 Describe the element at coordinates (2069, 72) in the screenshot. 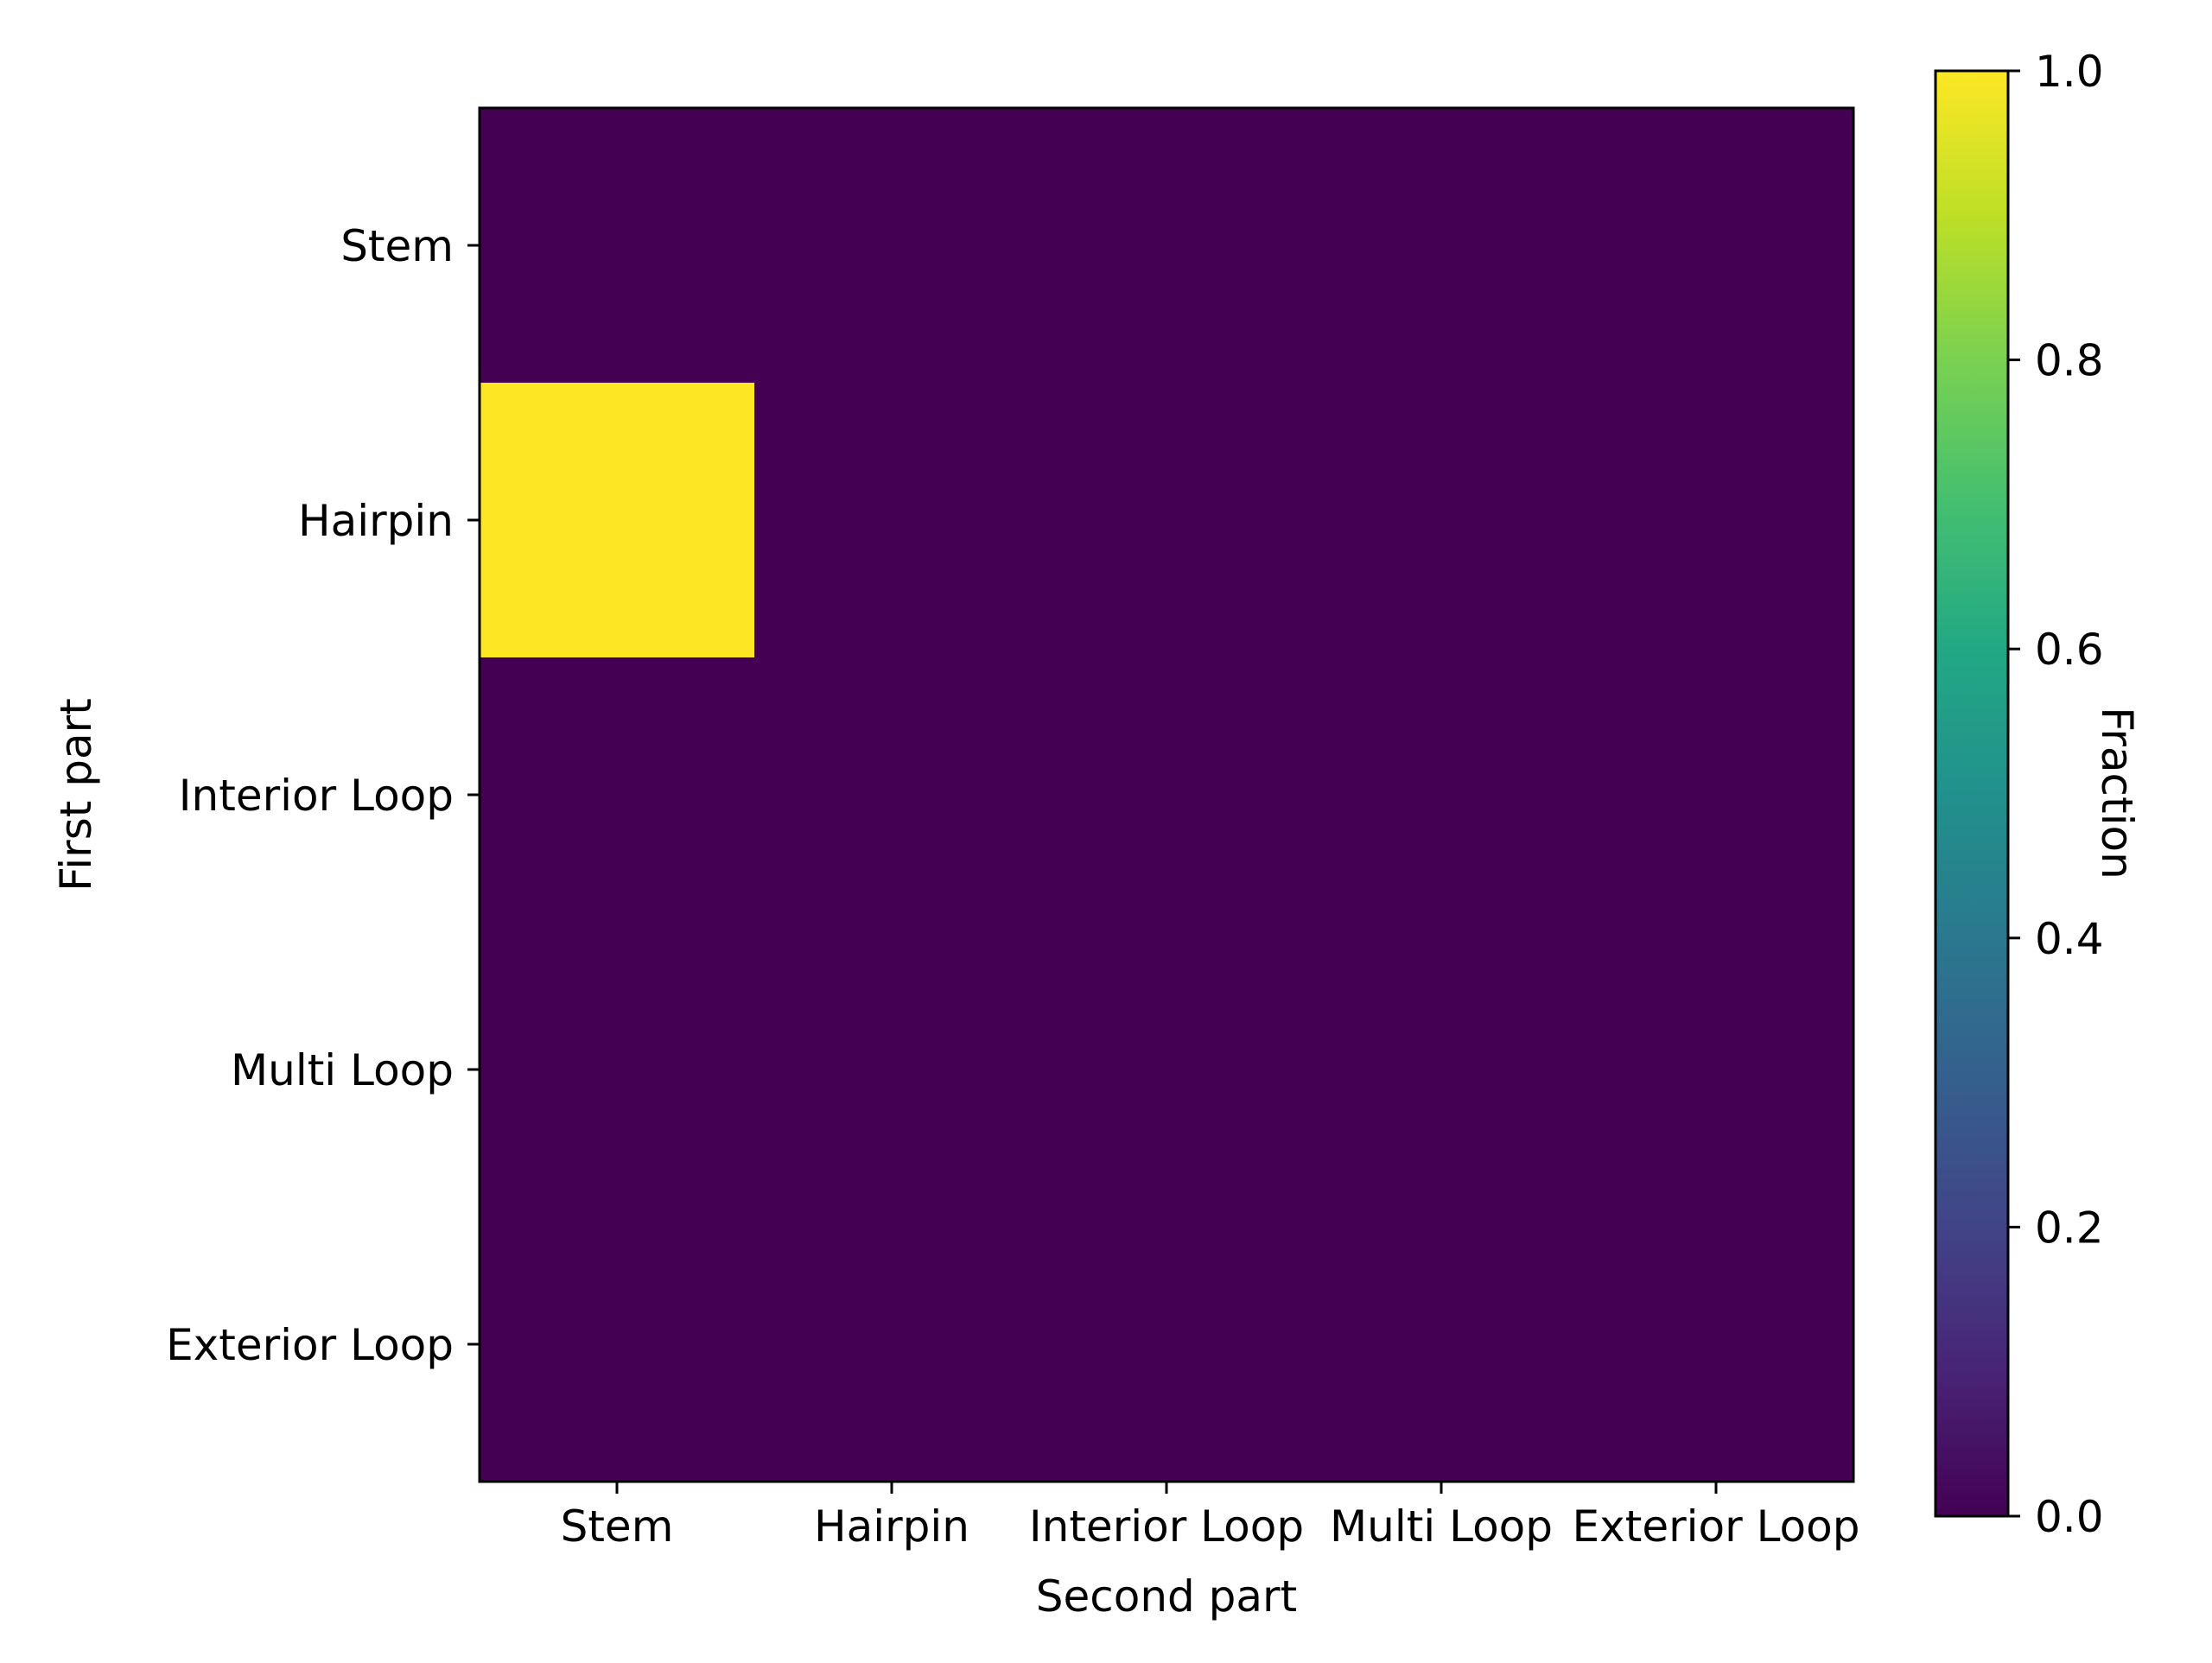

I see `colorbar-tick-label: 1.0` at that location.